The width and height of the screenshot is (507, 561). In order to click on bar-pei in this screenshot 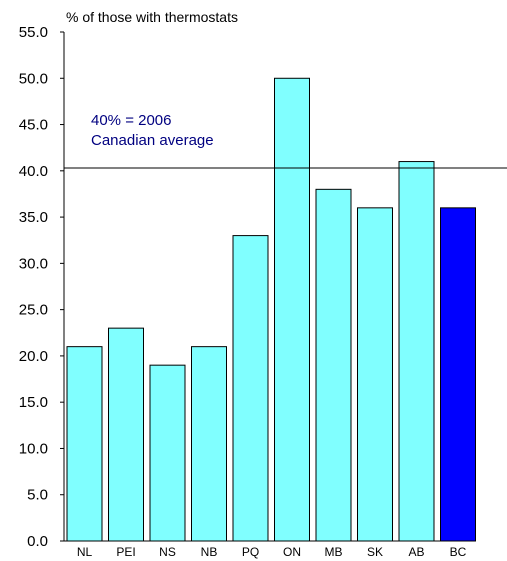, I will do `click(126, 434)`.